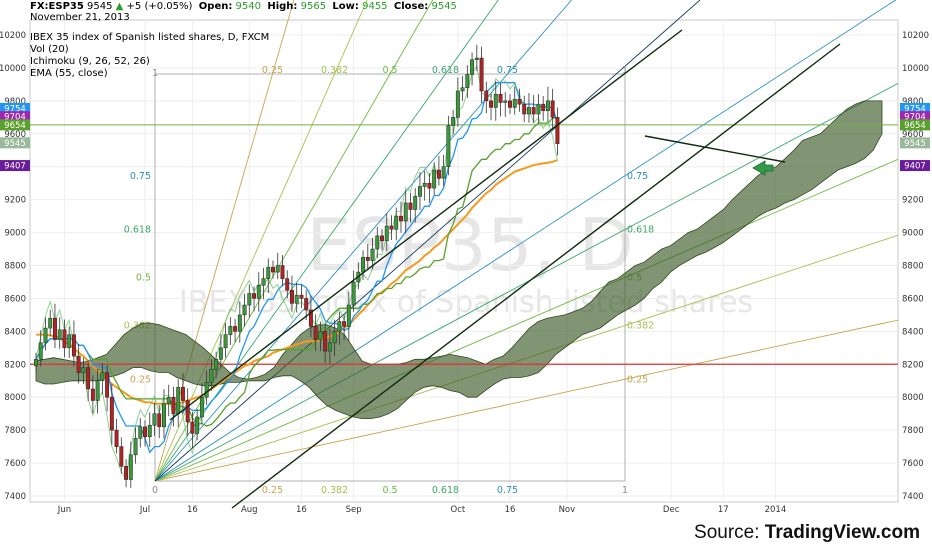 This screenshot has width=932, height=554. What do you see at coordinates (637, 379) in the screenshot?
I see `fib-label-right: 0.25` at bounding box center [637, 379].